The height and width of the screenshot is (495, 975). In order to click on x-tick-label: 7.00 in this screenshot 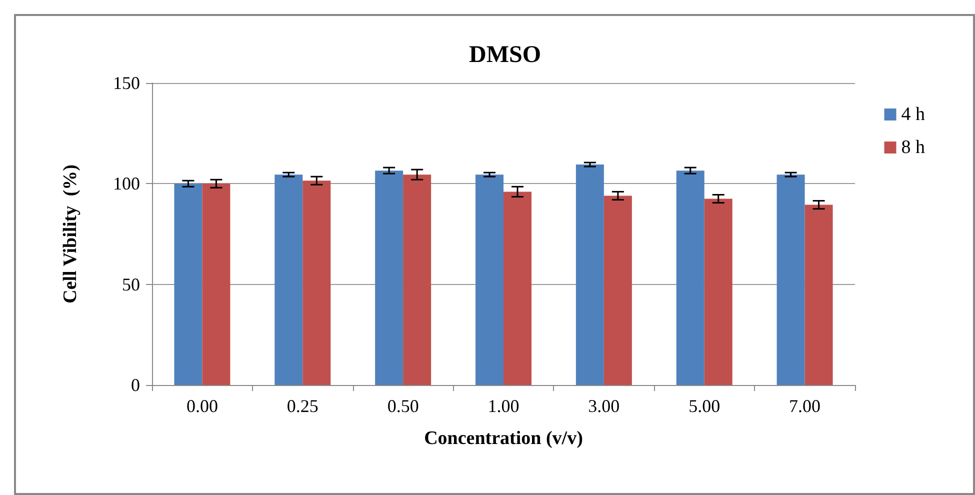, I will do `click(805, 406)`.